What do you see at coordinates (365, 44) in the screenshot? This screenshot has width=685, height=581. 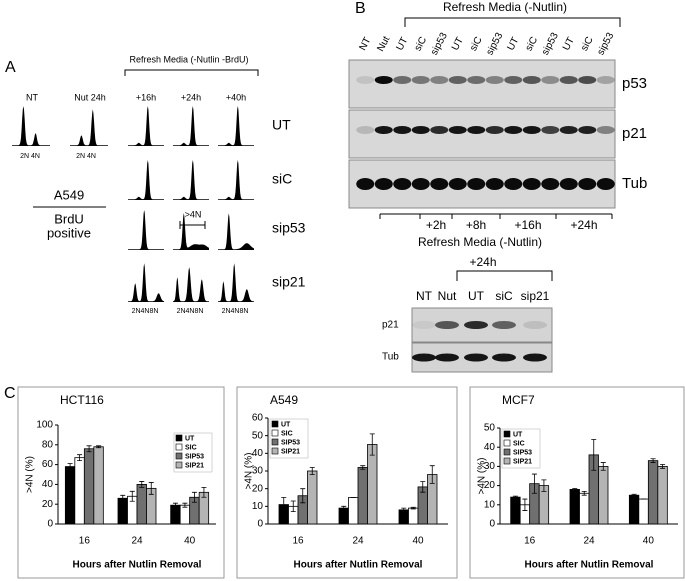 I see `lane-label: NT` at bounding box center [365, 44].